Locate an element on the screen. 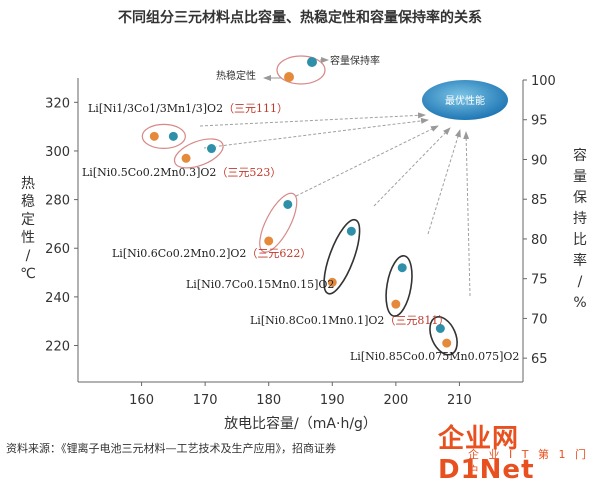  y-right-tick-label: 65 is located at coordinates (539, 359).